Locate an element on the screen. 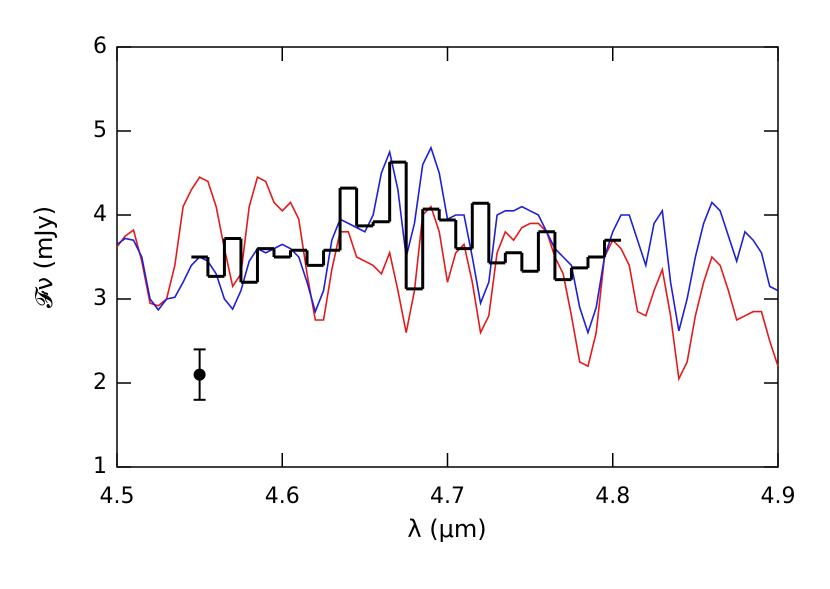  x-tick-label: 4.8 is located at coordinates (612, 496).